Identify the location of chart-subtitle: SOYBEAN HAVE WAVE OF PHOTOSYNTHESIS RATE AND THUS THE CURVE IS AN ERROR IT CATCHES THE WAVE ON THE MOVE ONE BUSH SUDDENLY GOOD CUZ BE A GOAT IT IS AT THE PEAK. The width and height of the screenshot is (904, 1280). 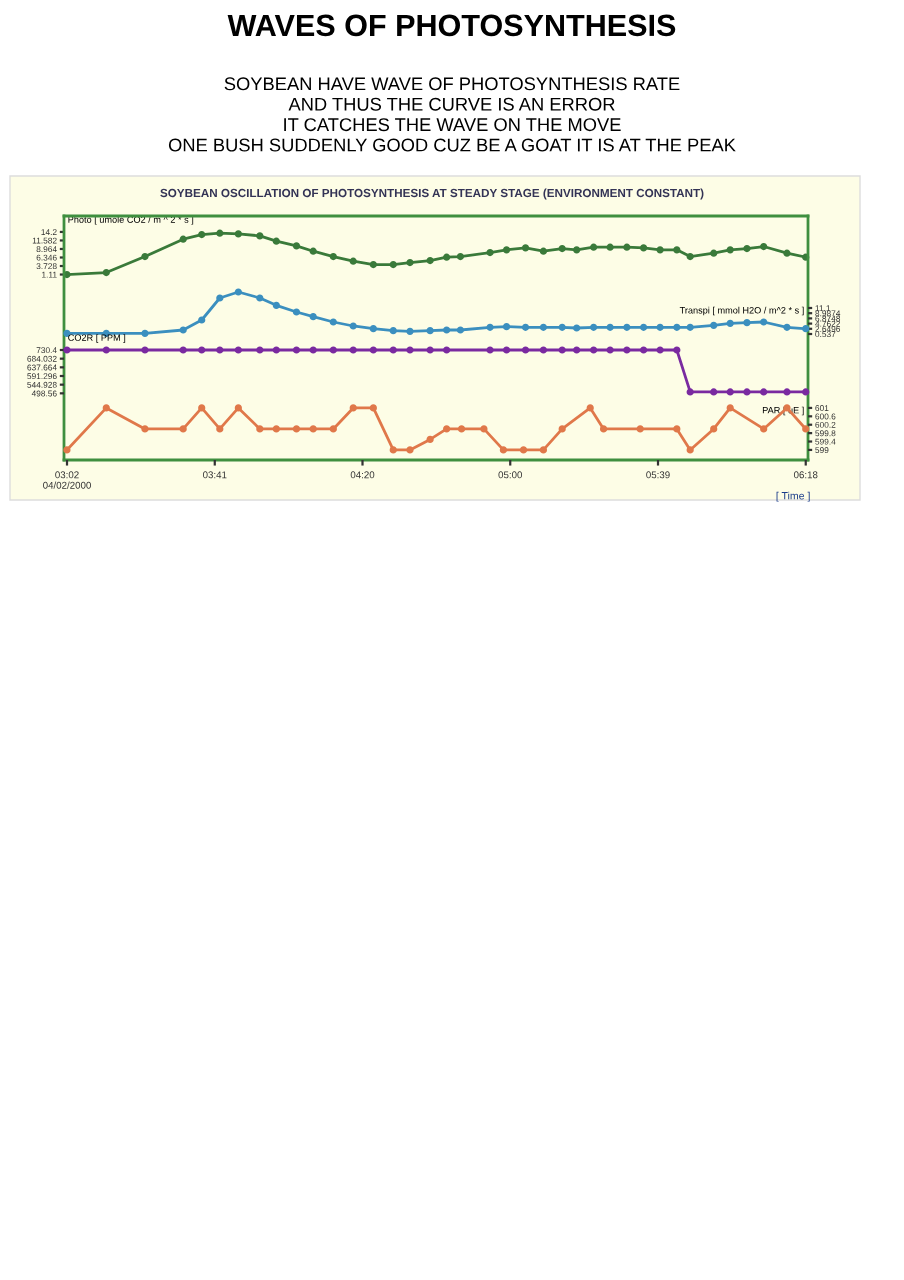
(452, 114).